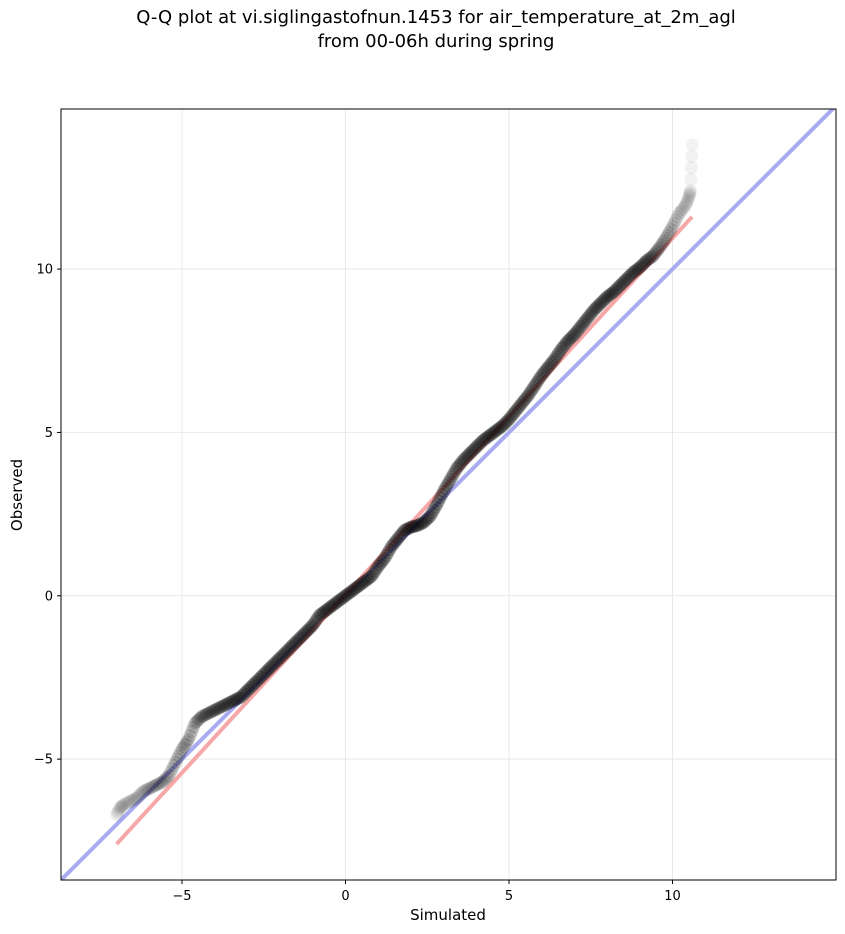 The height and width of the screenshot is (934, 845). What do you see at coordinates (436, 41) in the screenshot?
I see `chart-subtitle: from 00-06h during spring` at bounding box center [436, 41].